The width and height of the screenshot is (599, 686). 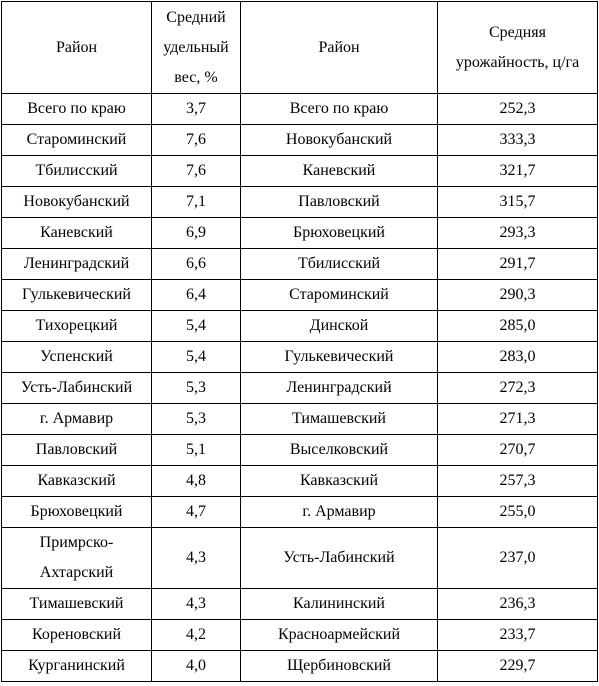 I want to click on cell-text: 236,3, so click(x=517, y=603).